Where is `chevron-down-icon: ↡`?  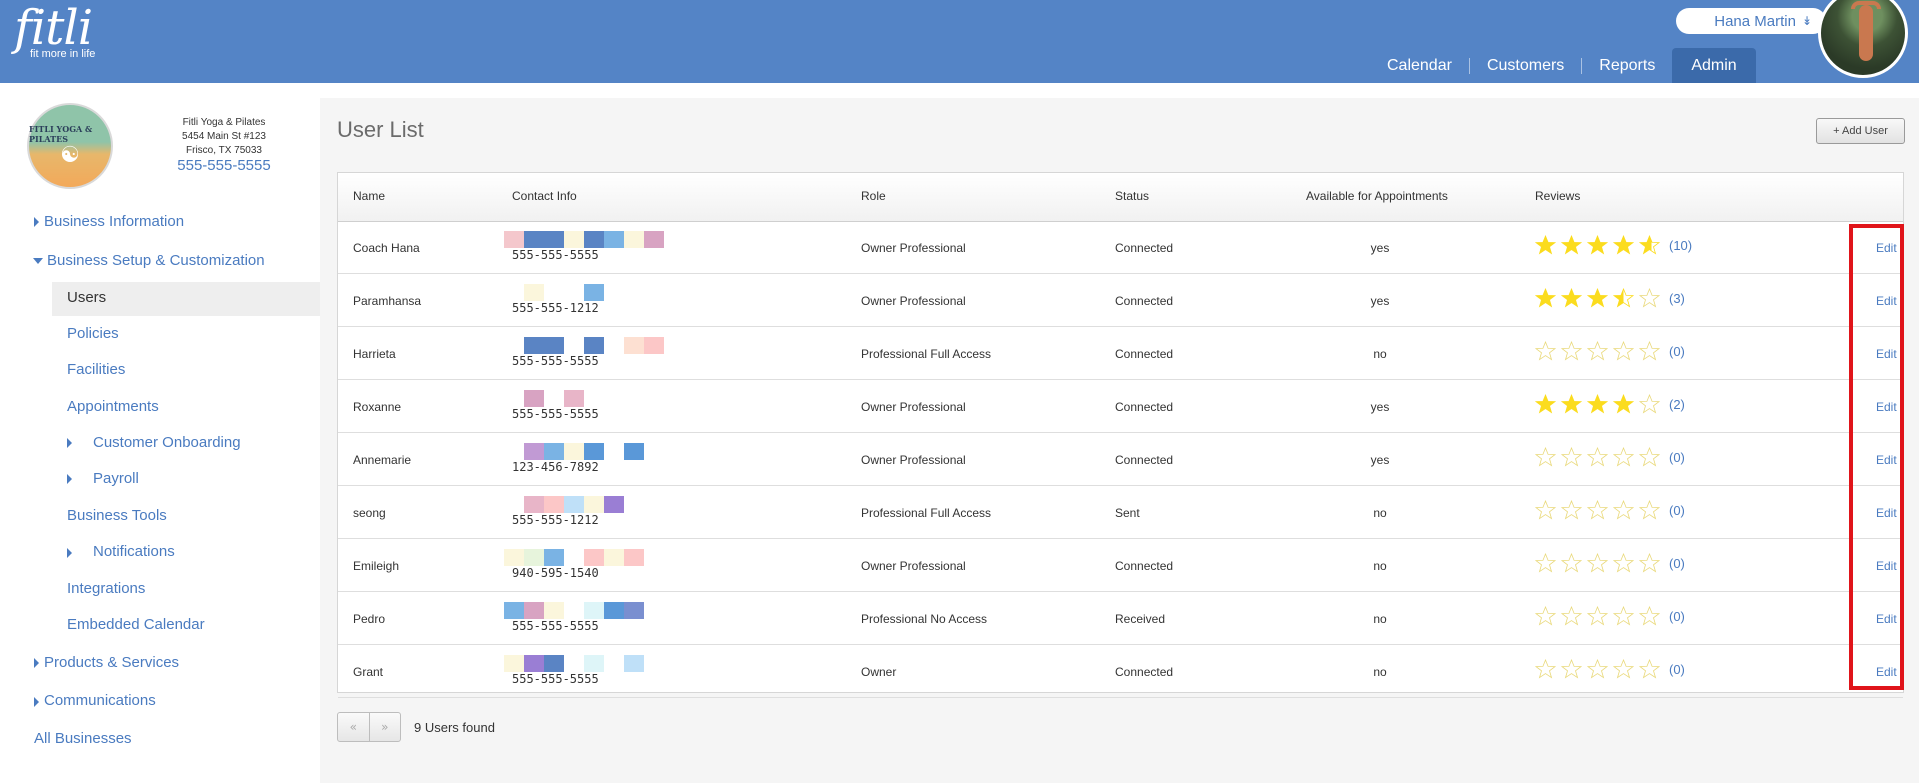
chevron-down-icon: ↡ is located at coordinates (1806, 21).